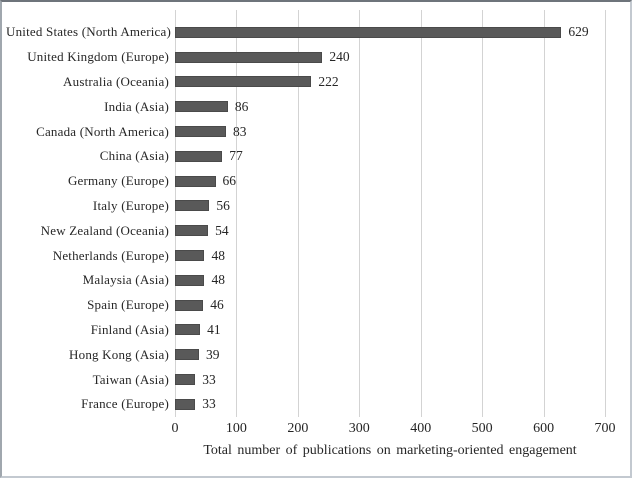 The height and width of the screenshot is (478, 632). I want to click on category-label: Hong Kong (Asia), so click(119, 354).